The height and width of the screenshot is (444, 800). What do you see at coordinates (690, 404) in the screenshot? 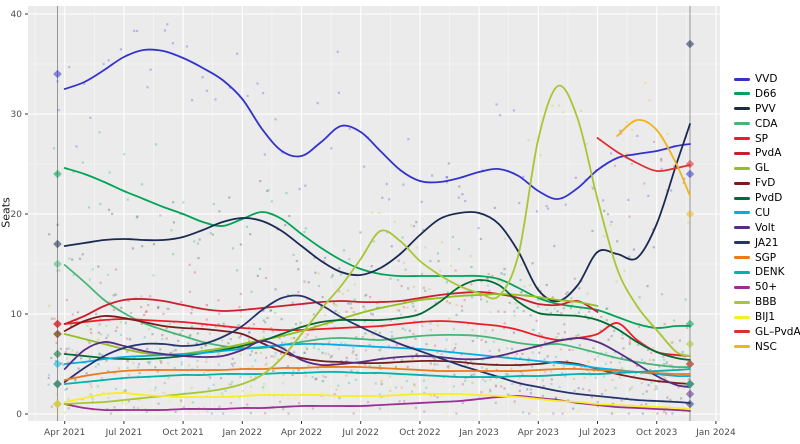
I see `result-2023-JA21` at bounding box center [690, 404].